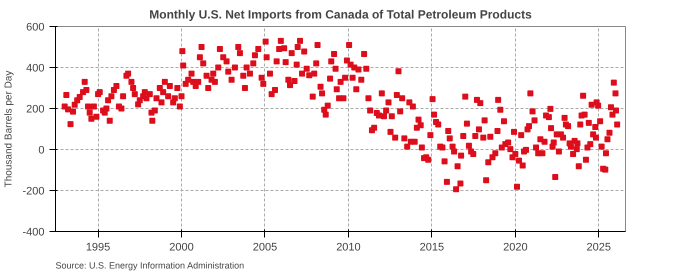 This screenshot has height=275, width=675. What do you see at coordinates (150, 265) in the screenshot?
I see `source-note: Source: U.S. Energy Information Administration` at bounding box center [150, 265].